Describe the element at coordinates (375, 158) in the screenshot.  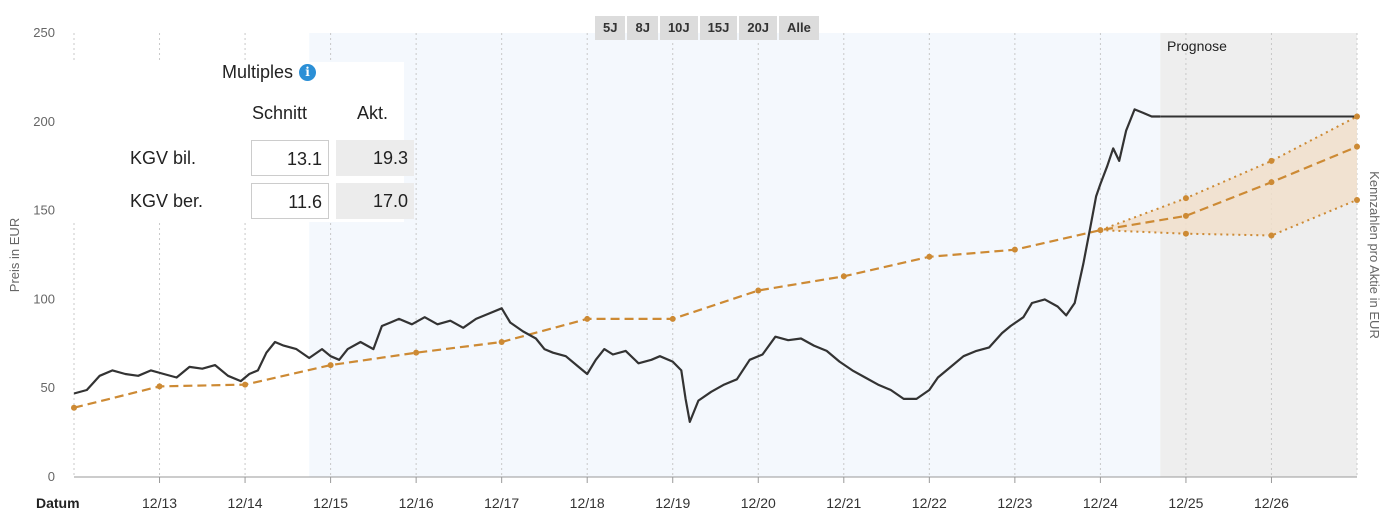
I see `kgv-bil-current: 19.3` at that location.